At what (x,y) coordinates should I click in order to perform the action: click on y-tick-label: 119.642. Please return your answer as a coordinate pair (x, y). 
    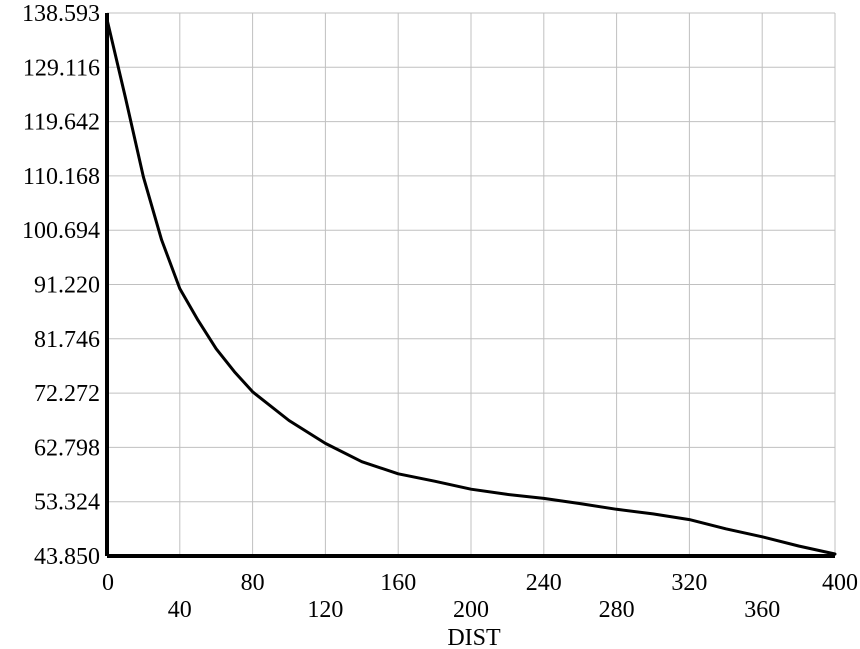
    Looking at the image, I should click on (61, 123).